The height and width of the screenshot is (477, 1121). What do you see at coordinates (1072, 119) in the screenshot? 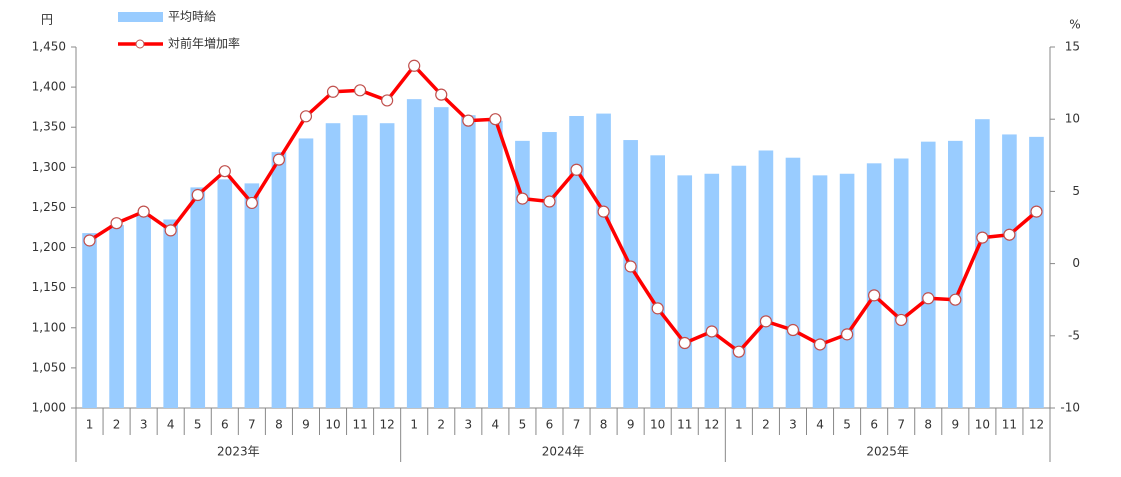
I see `y2-tick-label: 10` at bounding box center [1072, 119].